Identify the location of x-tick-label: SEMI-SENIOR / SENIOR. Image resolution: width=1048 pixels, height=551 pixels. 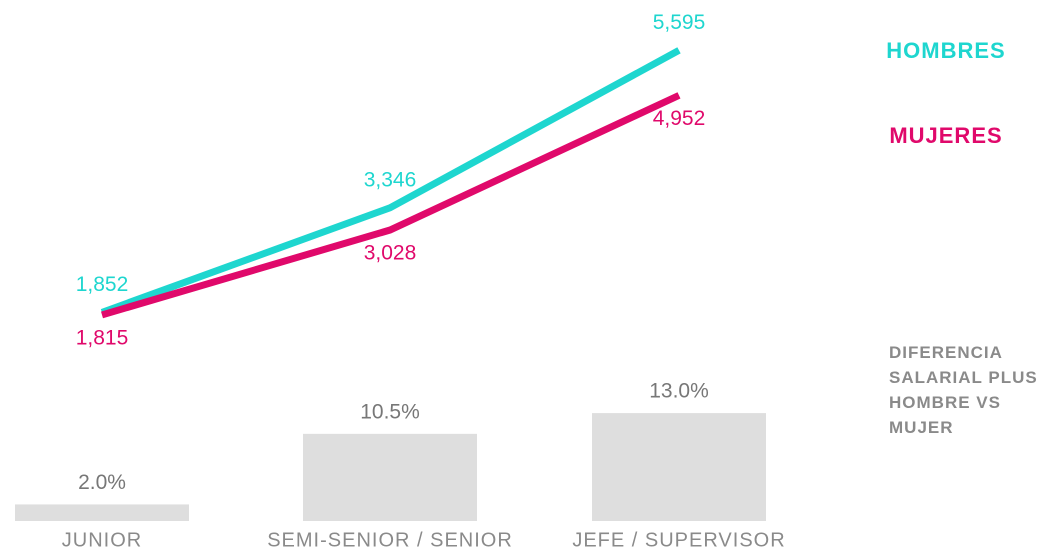
(390, 540).